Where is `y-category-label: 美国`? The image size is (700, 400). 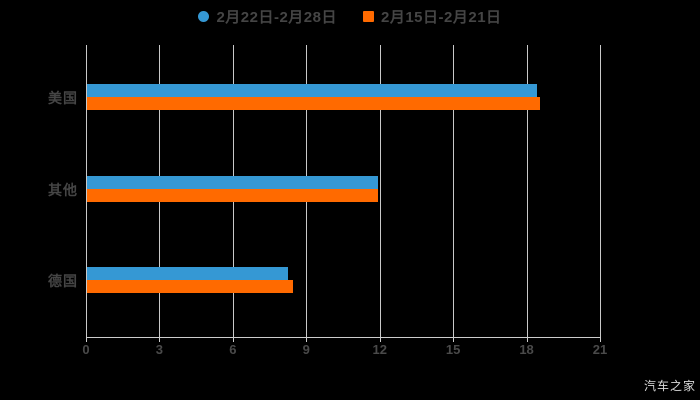
y-category-label: 美国 is located at coordinates (63, 98).